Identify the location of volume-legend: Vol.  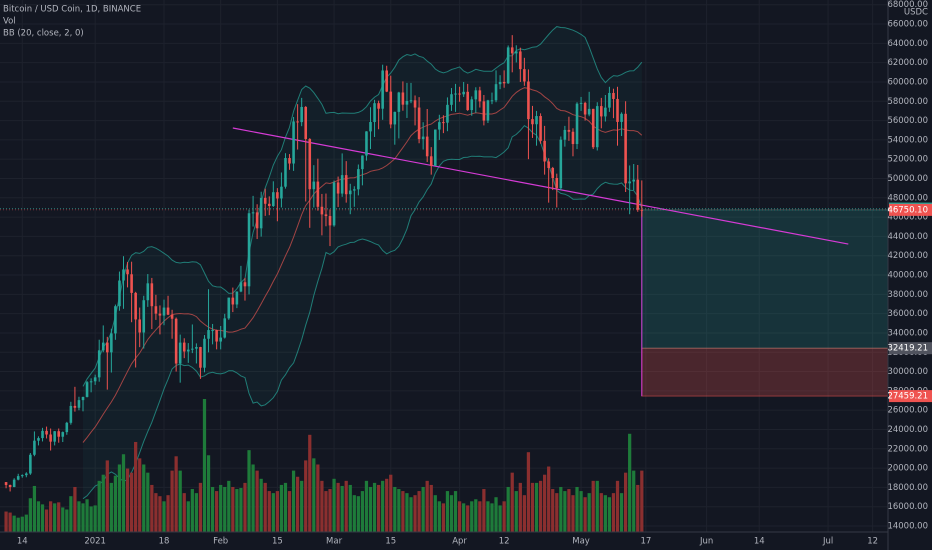
(9, 22).